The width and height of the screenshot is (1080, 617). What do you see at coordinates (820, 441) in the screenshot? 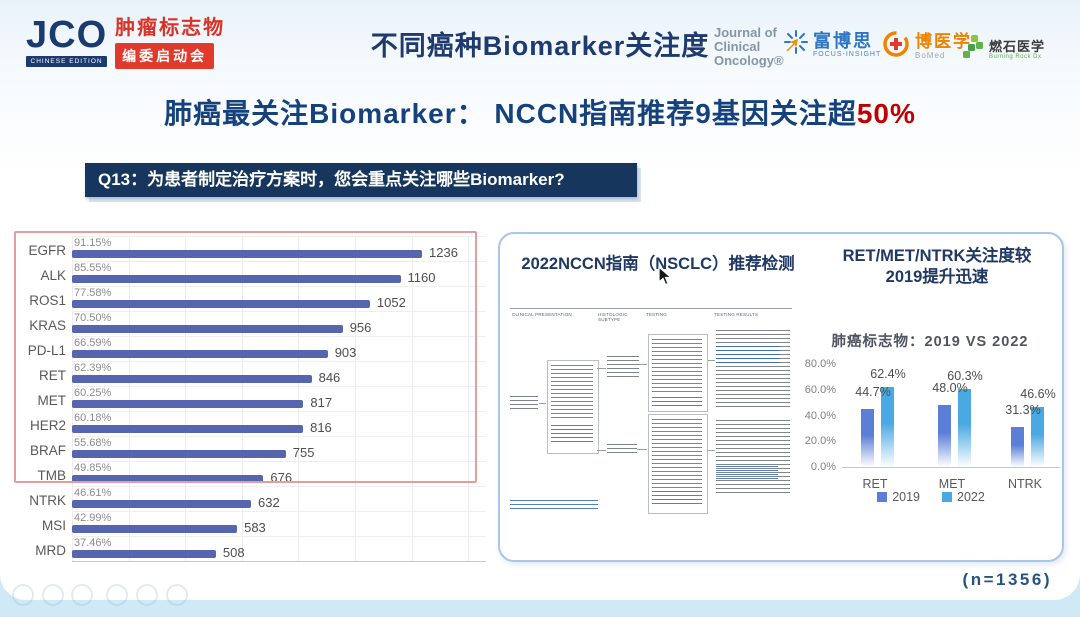
I see `y-tick-label: 20.0%` at bounding box center [820, 441].